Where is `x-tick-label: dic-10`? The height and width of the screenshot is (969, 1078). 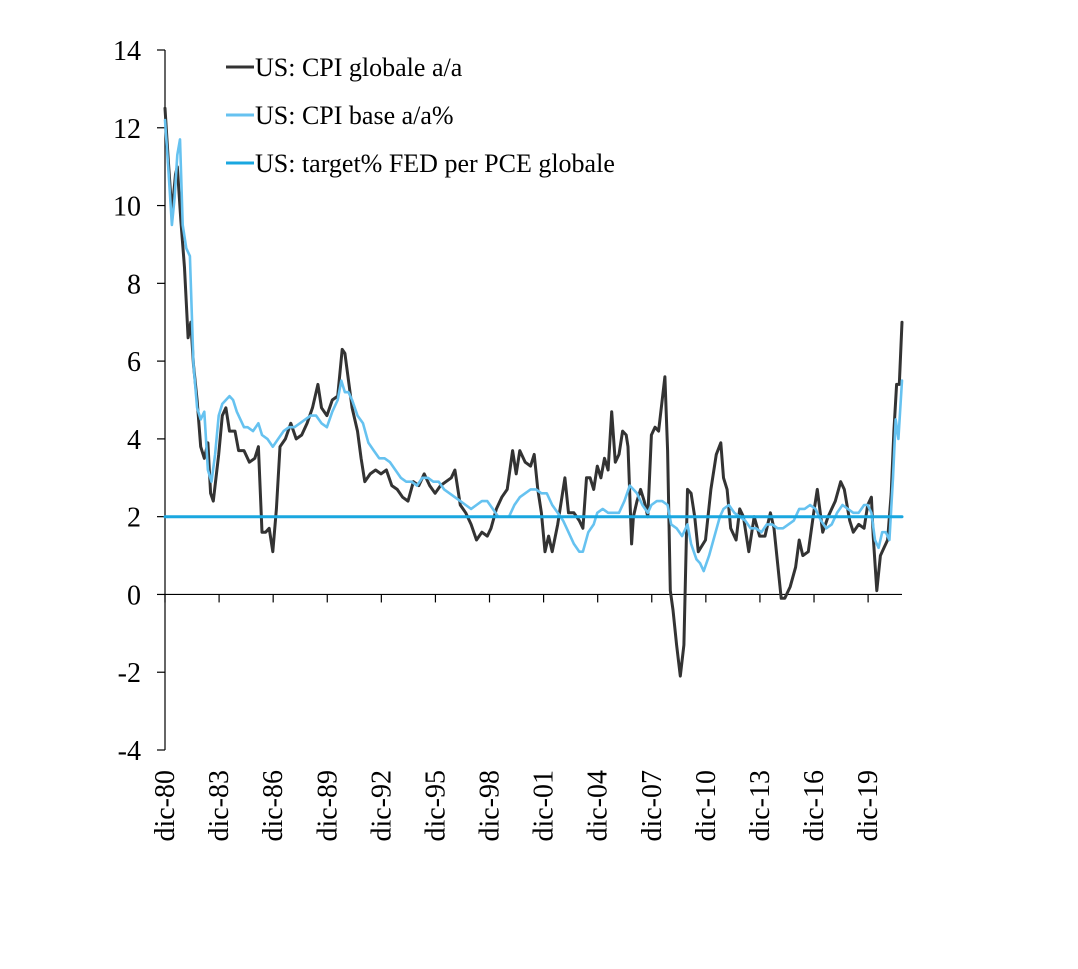 x-tick-label: dic-10 is located at coordinates (706, 806).